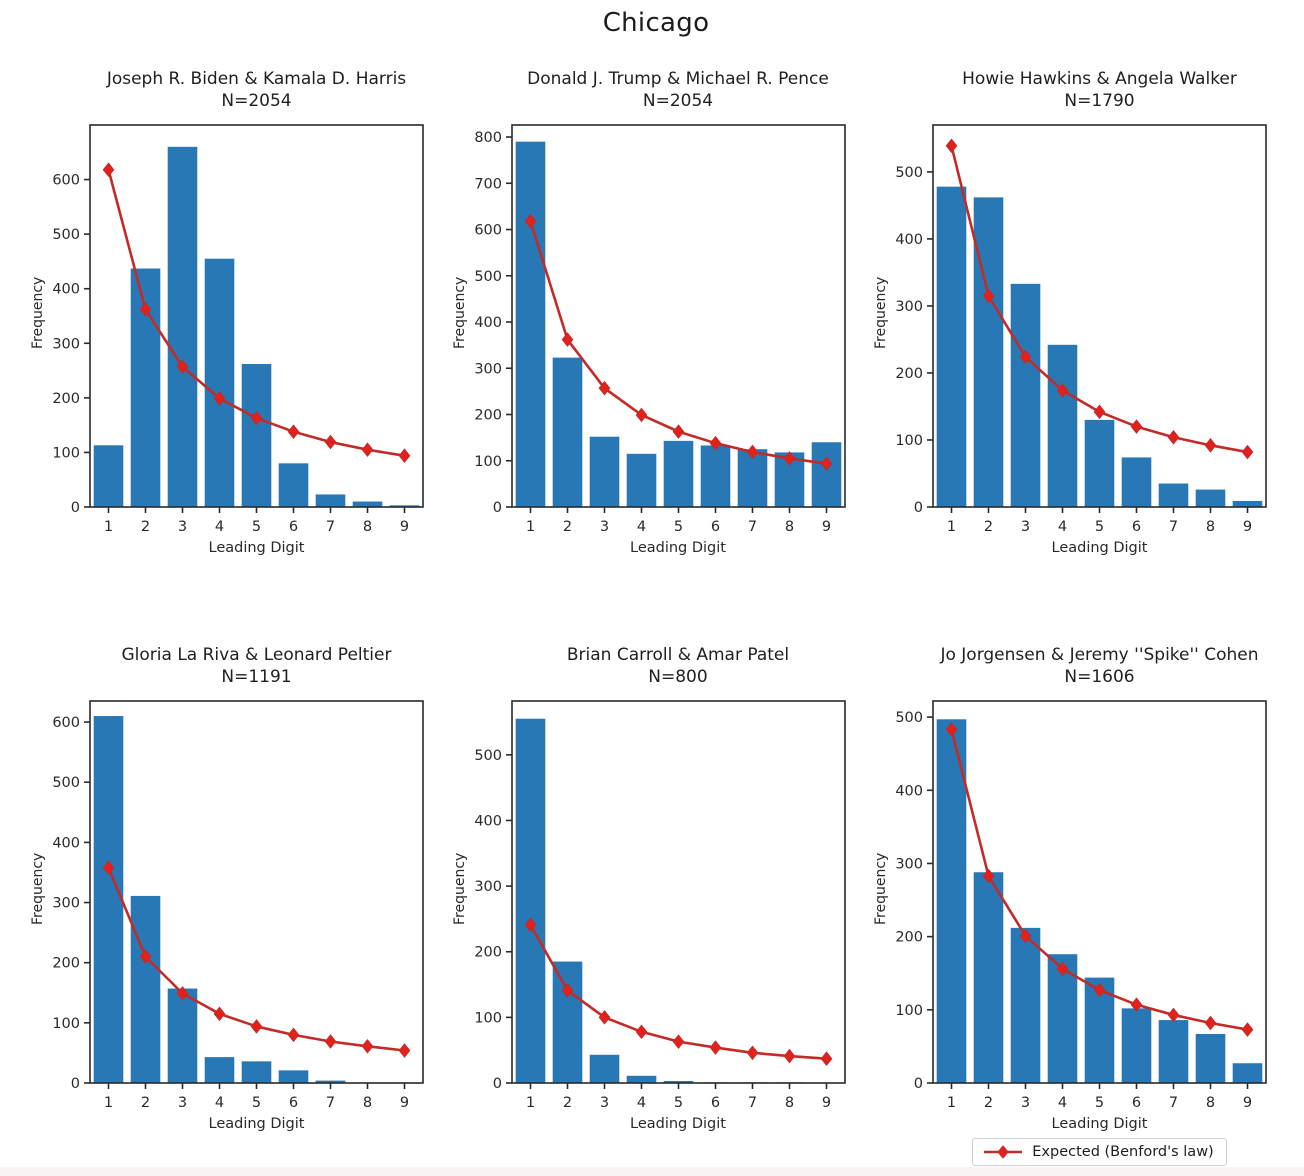 This screenshot has width=1304, height=1176. I want to click on candidate-names: Gloria La Riva & Leonard Peltier, so click(256, 655).